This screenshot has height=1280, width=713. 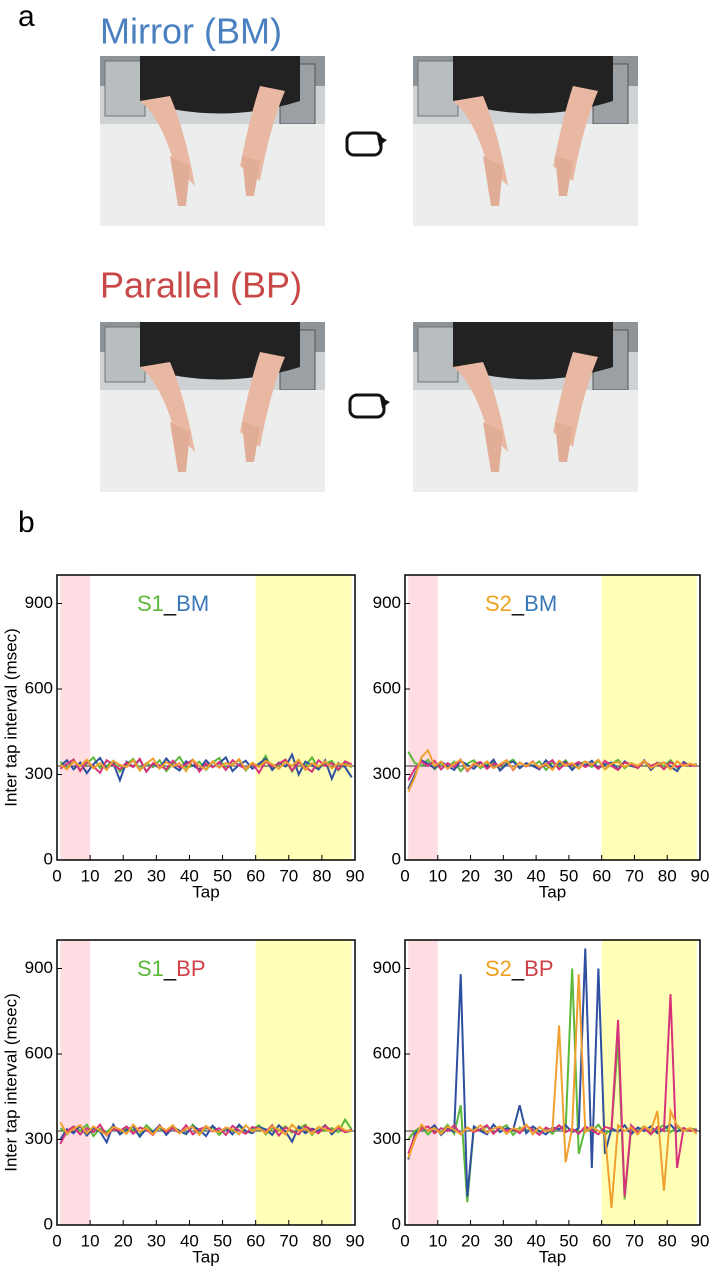 What do you see at coordinates (191, 31) in the screenshot?
I see `condition-title: Mirror (BM)` at bounding box center [191, 31].